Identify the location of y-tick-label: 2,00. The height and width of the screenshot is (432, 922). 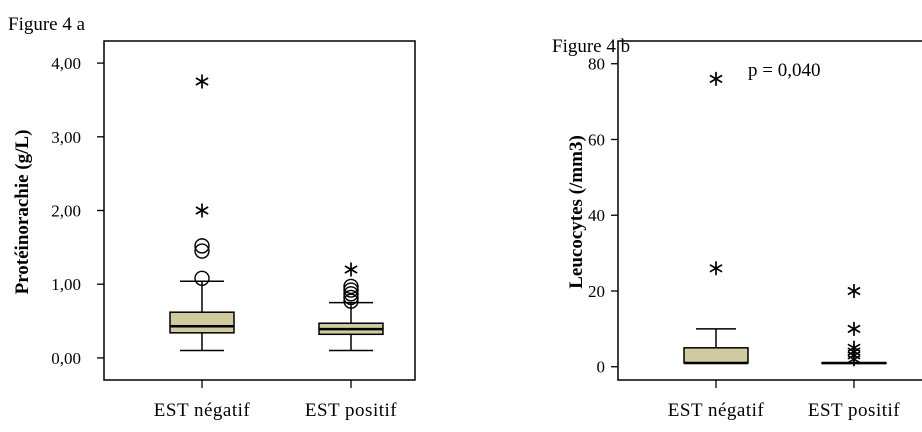
(66, 211).